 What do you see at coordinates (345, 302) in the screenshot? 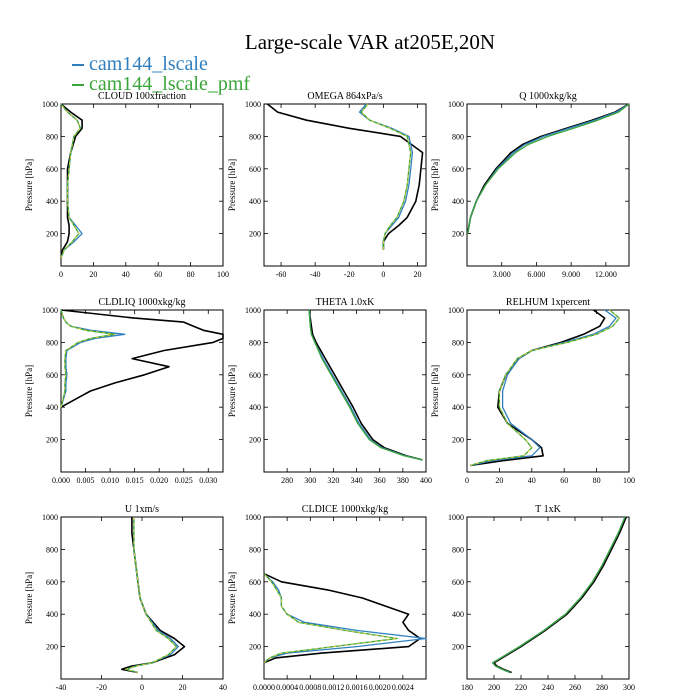
I see `panel-title: THETA 1.0xK` at bounding box center [345, 302].